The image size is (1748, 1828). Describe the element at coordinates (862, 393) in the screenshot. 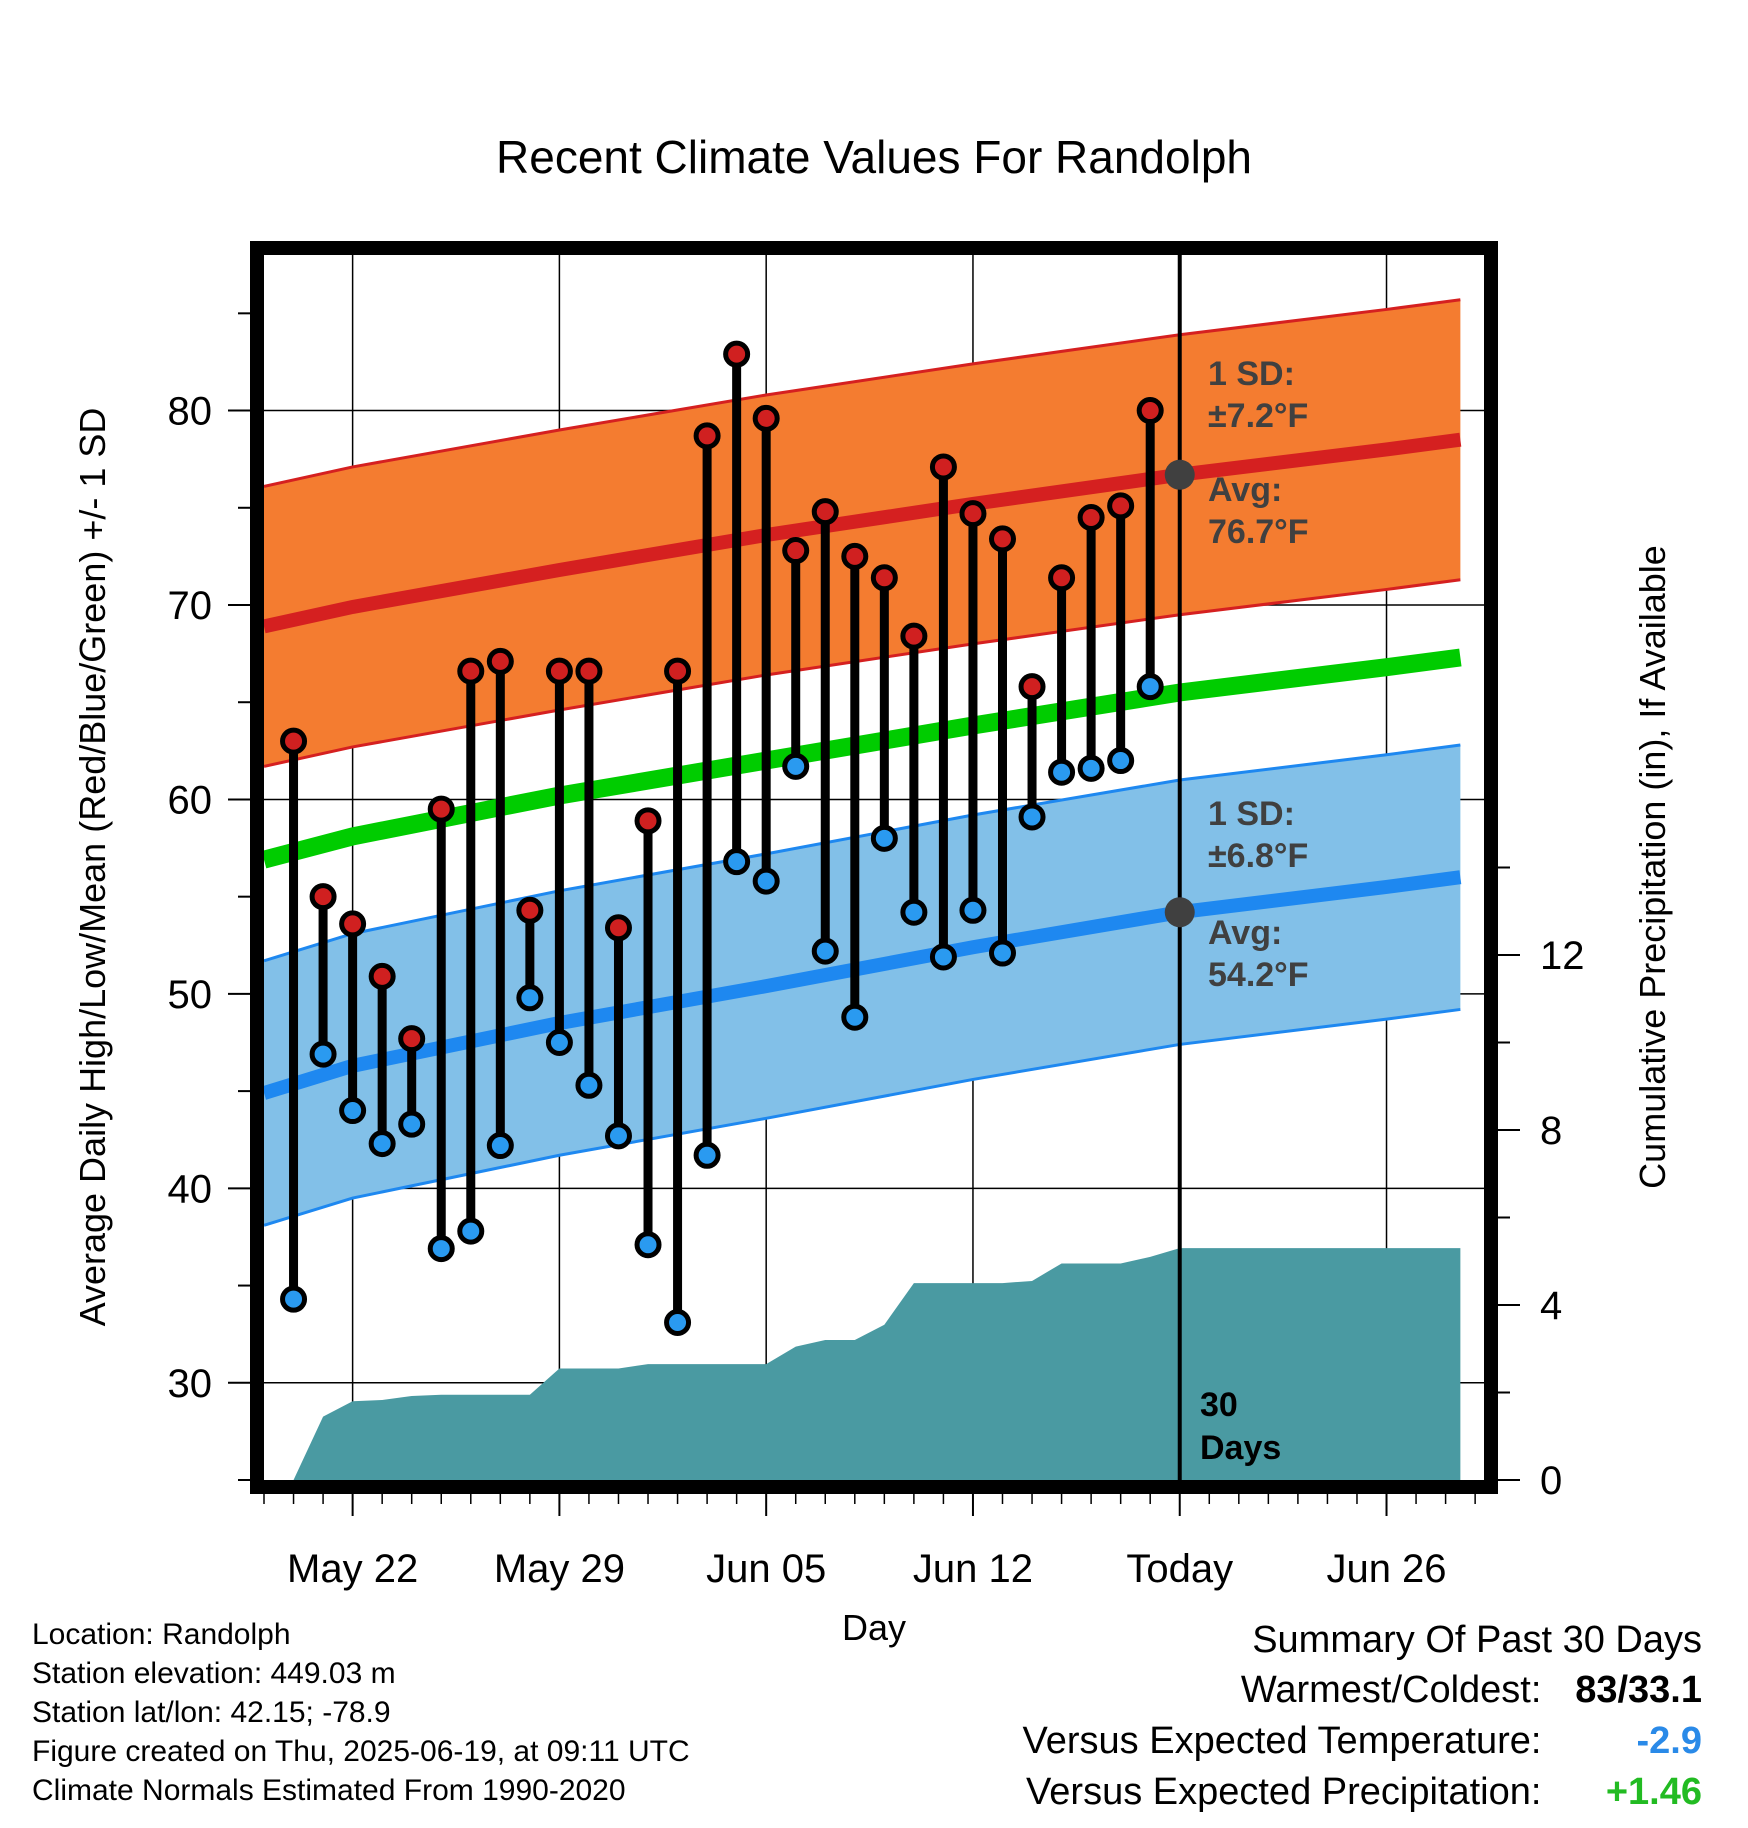

I see `normal-high-band-upper-edge` at that location.